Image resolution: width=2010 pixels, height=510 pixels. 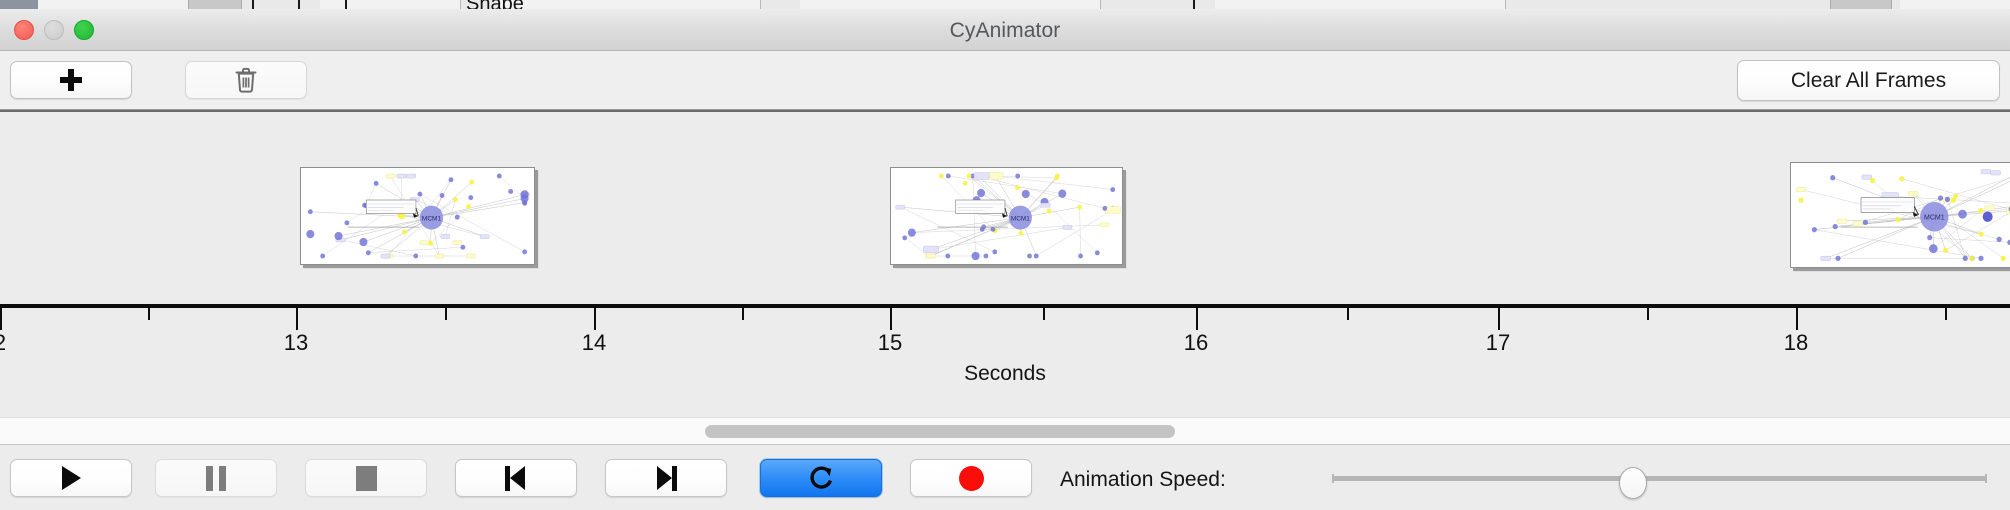 What do you see at coordinates (1143, 479) in the screenshot?
I see `animation-speed-label: Animation Speed:` at bounding box center [1143, 479].